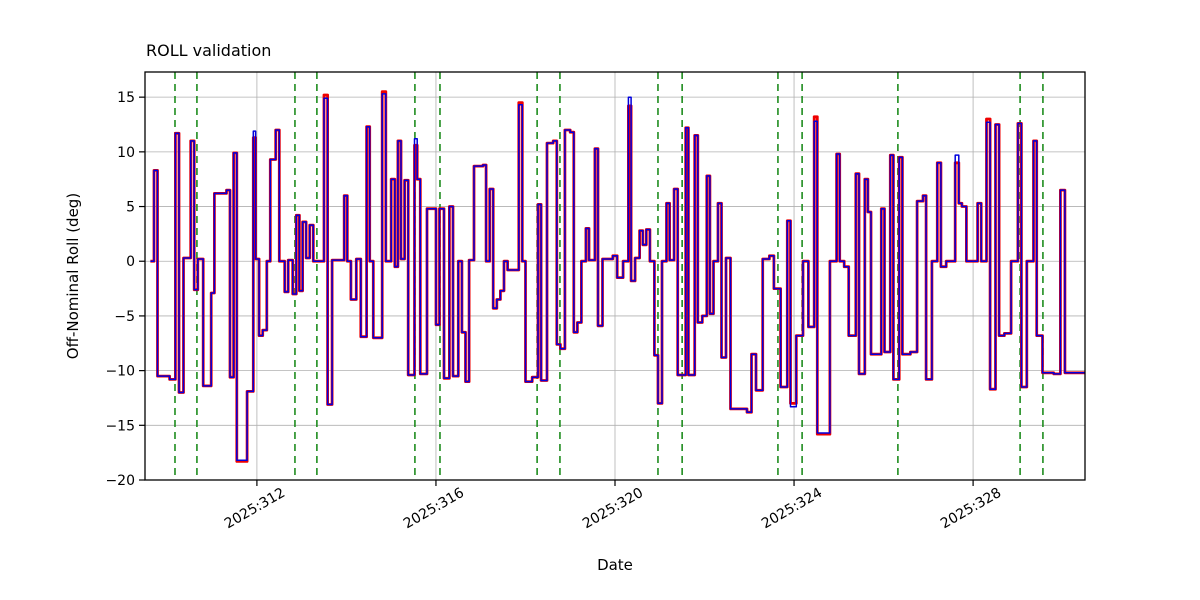 The image size is (1200, 600). Describe the element at coordinates (126, 98) in the screenshot. I see `y-tick-label: 15` at that location.